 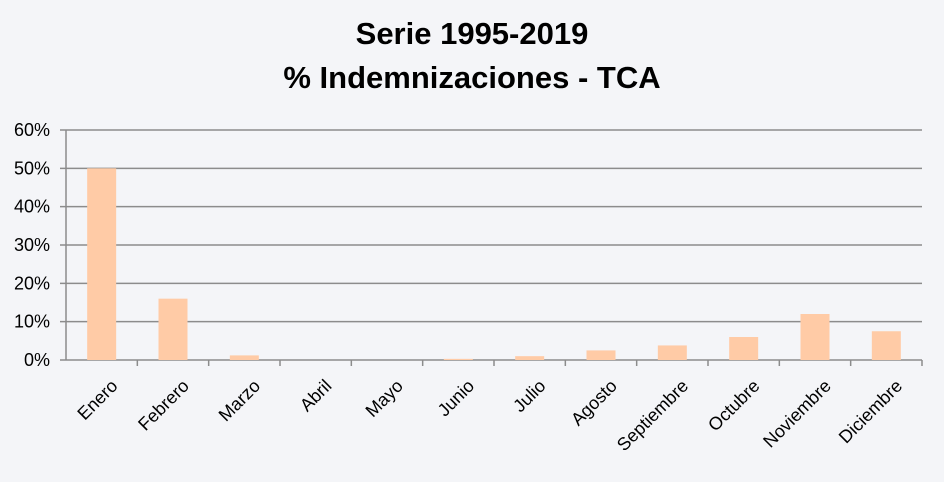 I want to click on x-tick-label: Marzo, so click(x=240, y=401).